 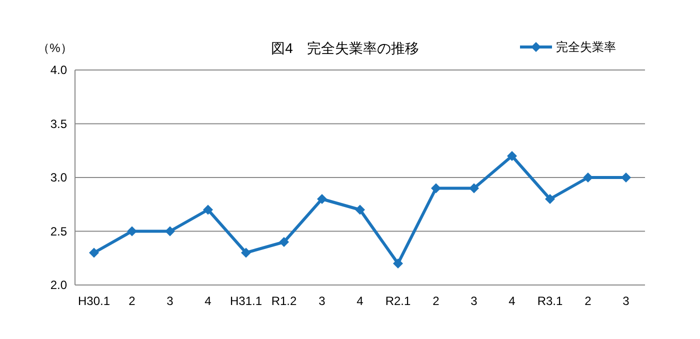 What do you see at coordinates (398, 301) in the screenshot?
I see `x-tick-label: R2.1` at bounding box center [398, 301].